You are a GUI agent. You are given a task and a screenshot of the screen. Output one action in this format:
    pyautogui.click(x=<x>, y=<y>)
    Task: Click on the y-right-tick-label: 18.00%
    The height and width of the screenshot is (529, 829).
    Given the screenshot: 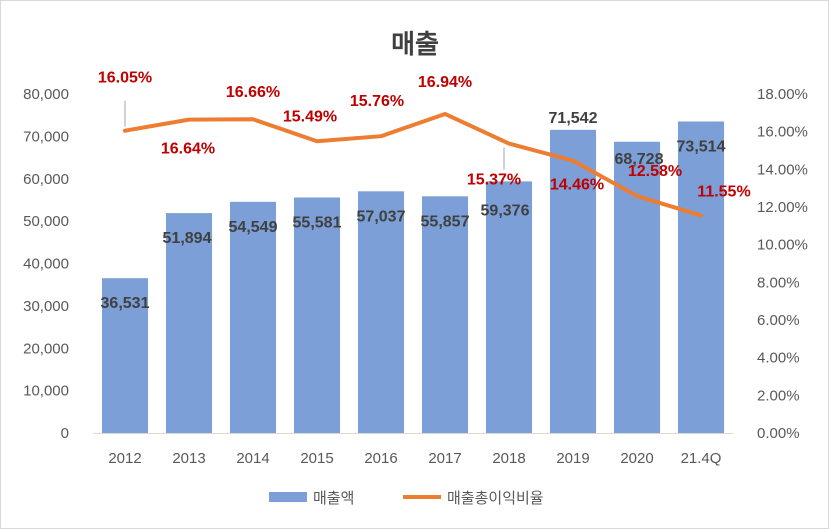 What is the action you would take?
    pyautogui.click(x=782, y=94)
    